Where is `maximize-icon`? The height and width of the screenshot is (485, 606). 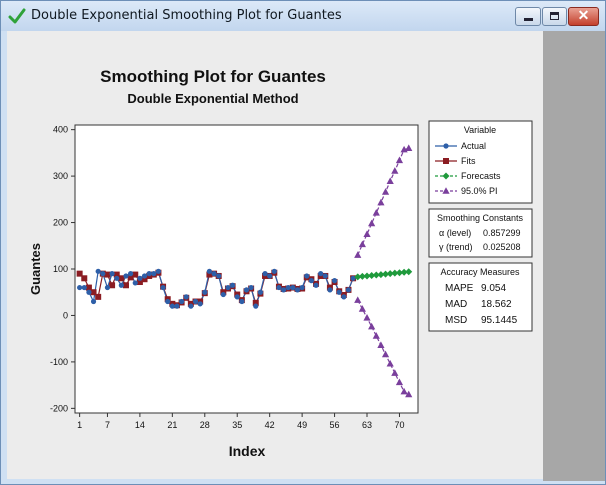
maximize-icon is located at coordinates (554, 16).